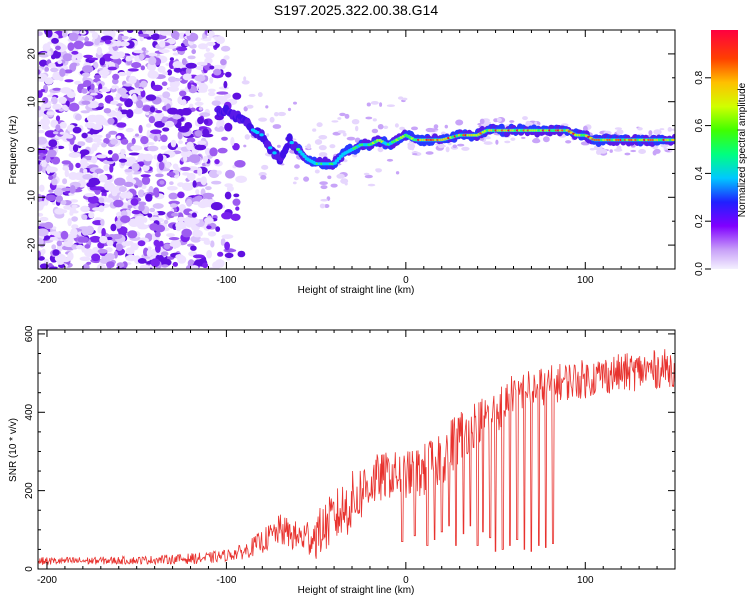 This screenshot has height=600, width=750. What do you see at coordinates (699, 125) in the screenshot?
I see `colorbar-tick-label: 0.6` at bounding box center [699, 125].